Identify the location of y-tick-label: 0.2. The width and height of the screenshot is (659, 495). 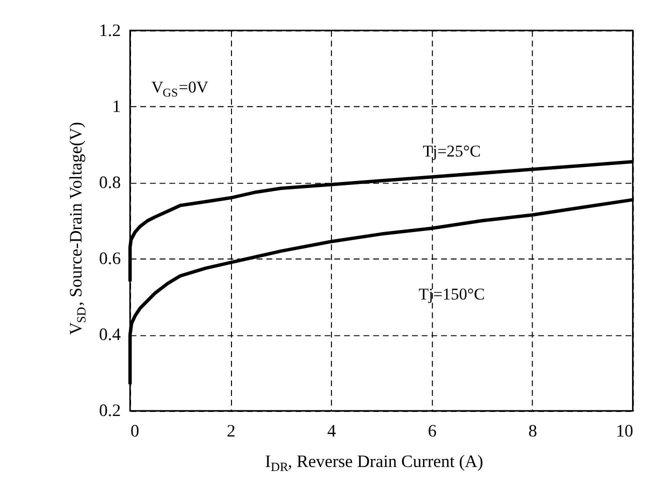
(110, 410).